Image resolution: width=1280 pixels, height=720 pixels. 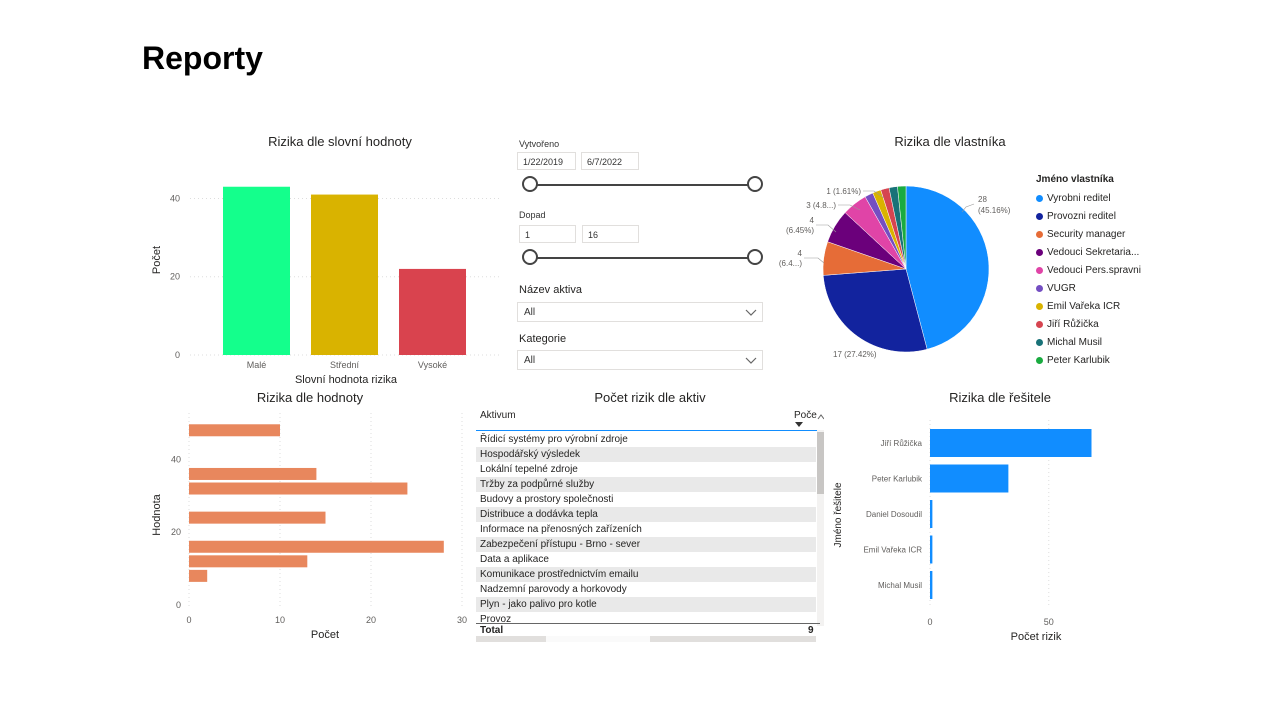 What do you see at coordinates (646, 499) in the screenshot?
I see `table-row: Budovy a prostory společnosti` at bounding box center [646, 499].